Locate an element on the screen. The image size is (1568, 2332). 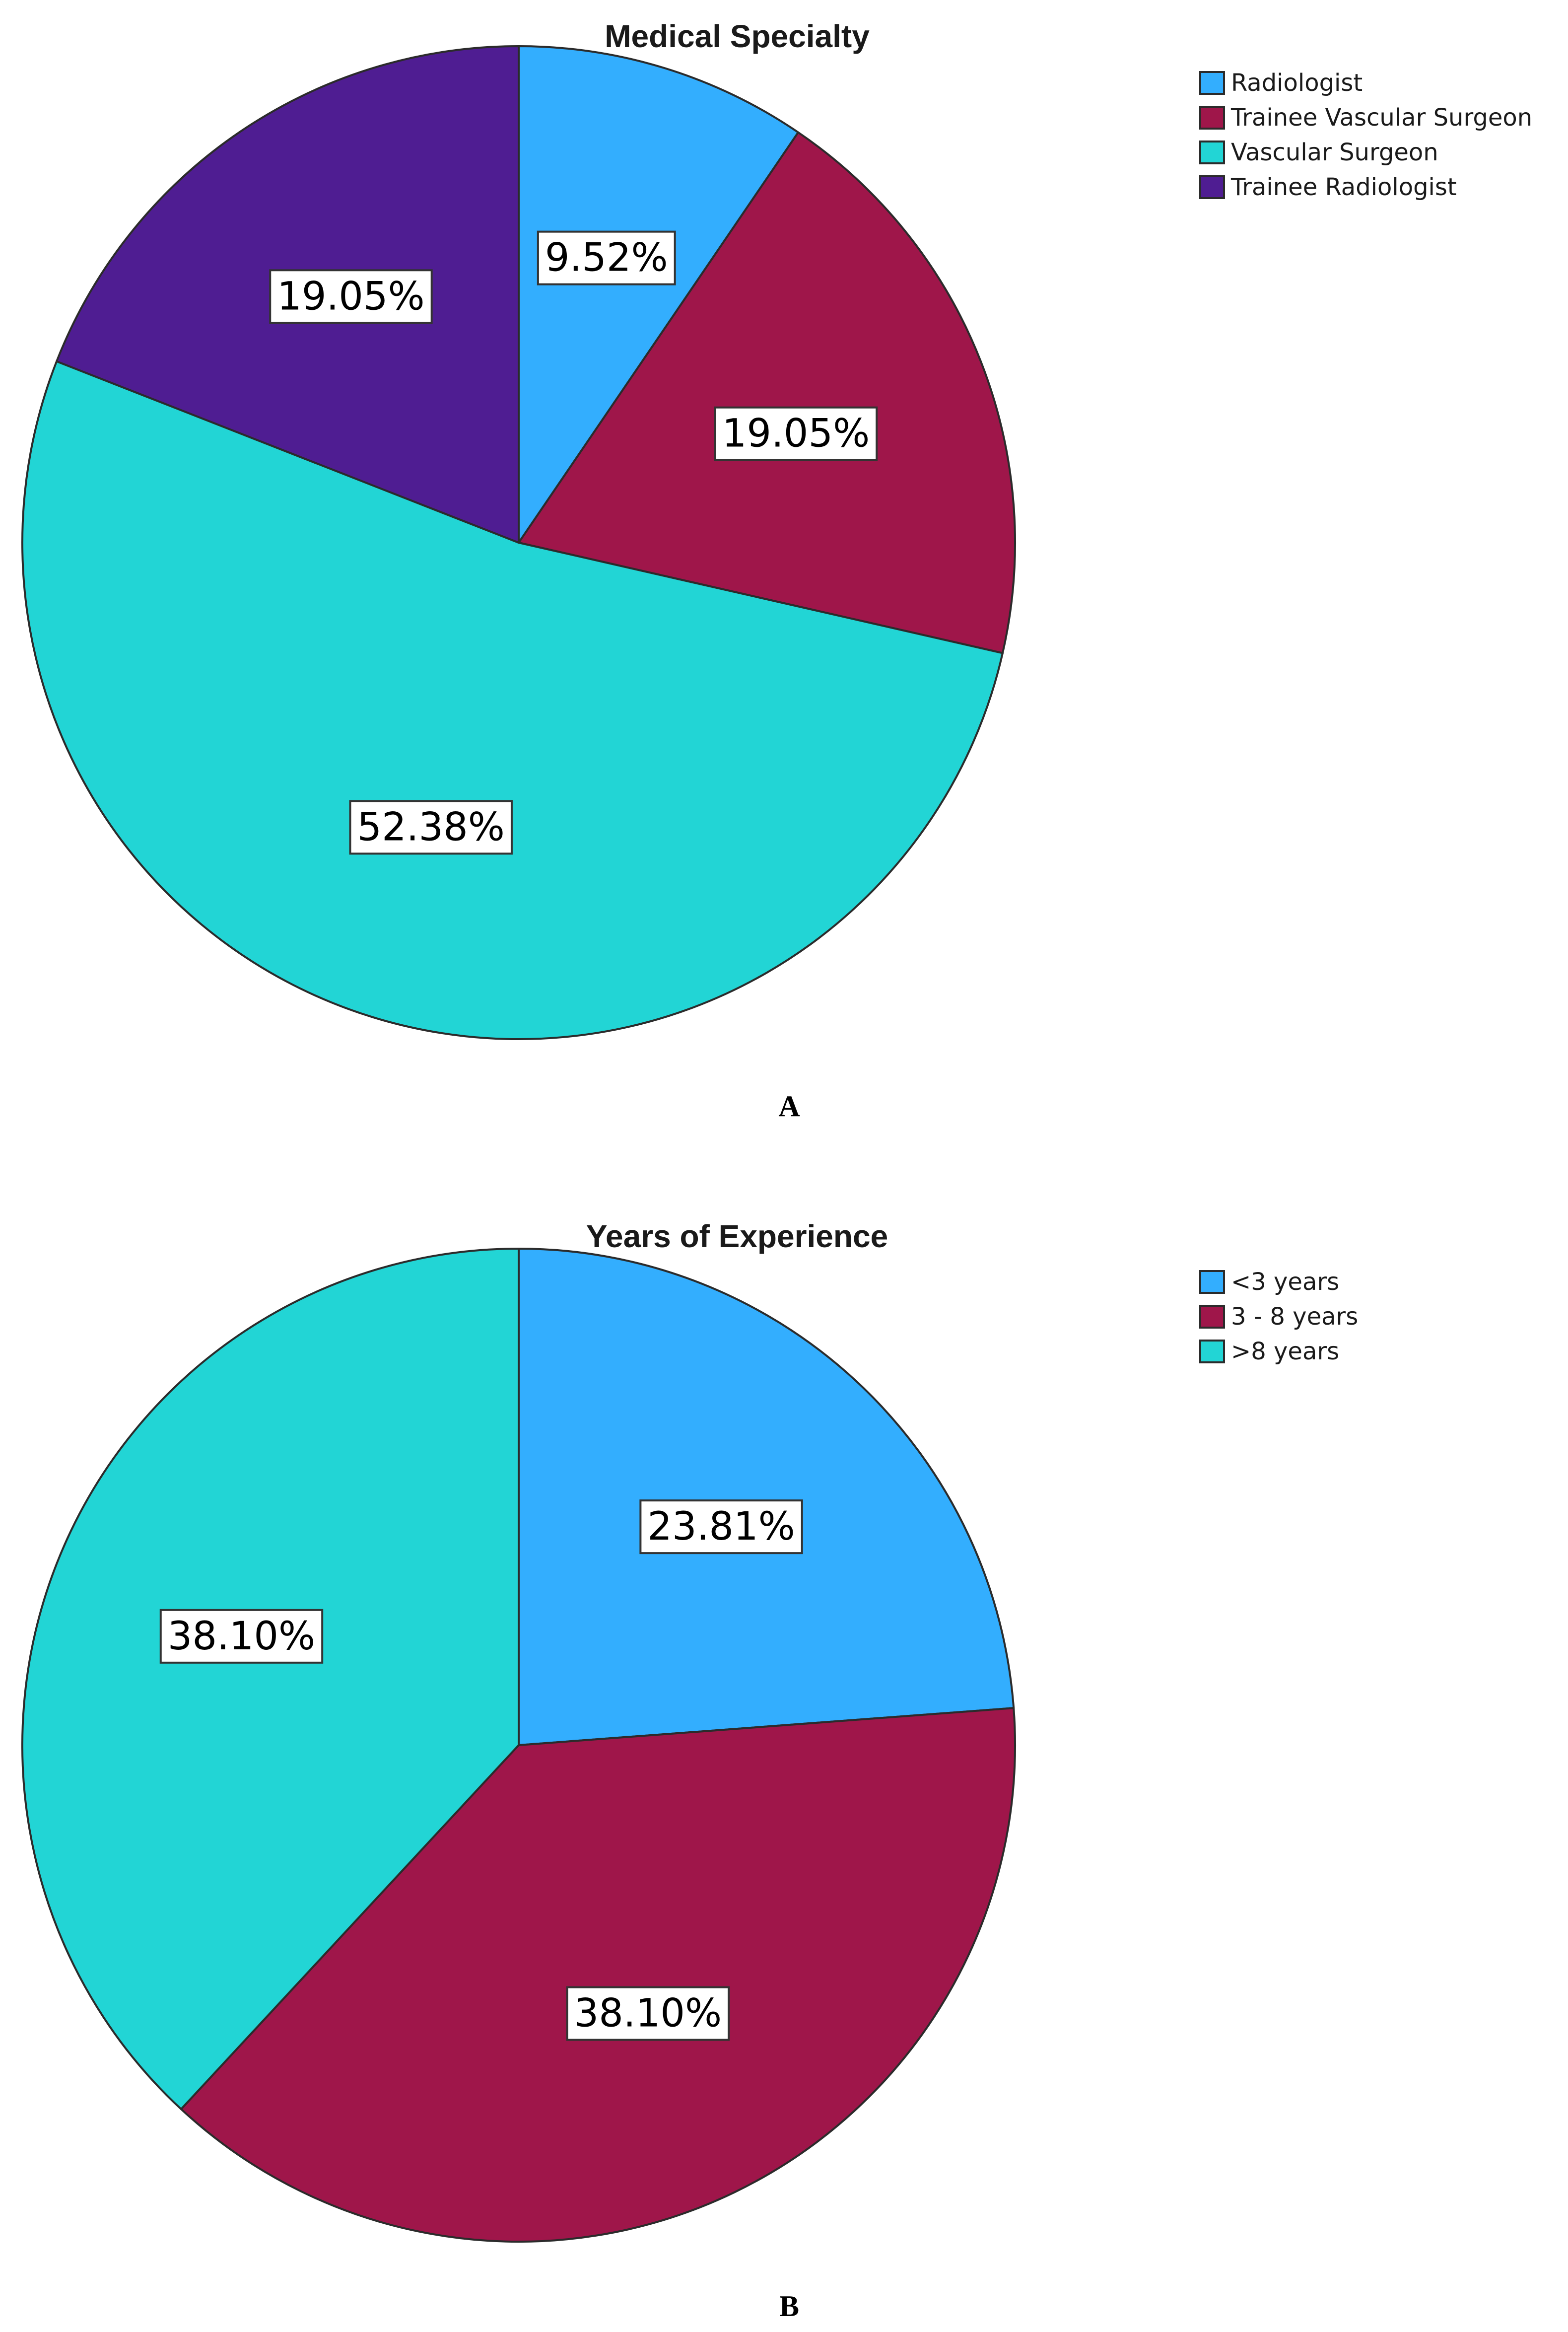
data-label-3-years: 23.81% is located at coordinates (721, 1527).